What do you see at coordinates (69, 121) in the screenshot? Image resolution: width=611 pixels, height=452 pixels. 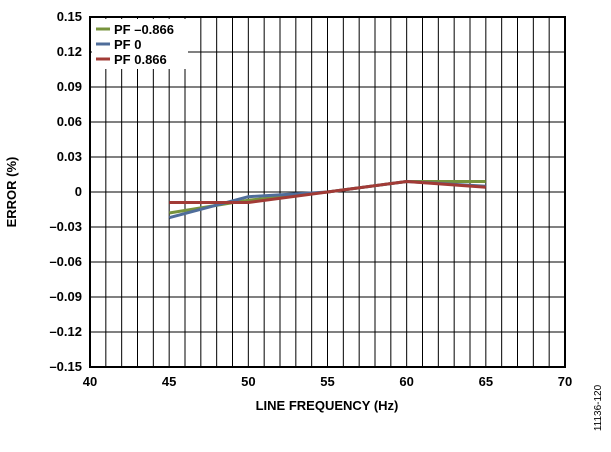 I see `y-tick-label: 0.06` at bounding box center [69, 121].